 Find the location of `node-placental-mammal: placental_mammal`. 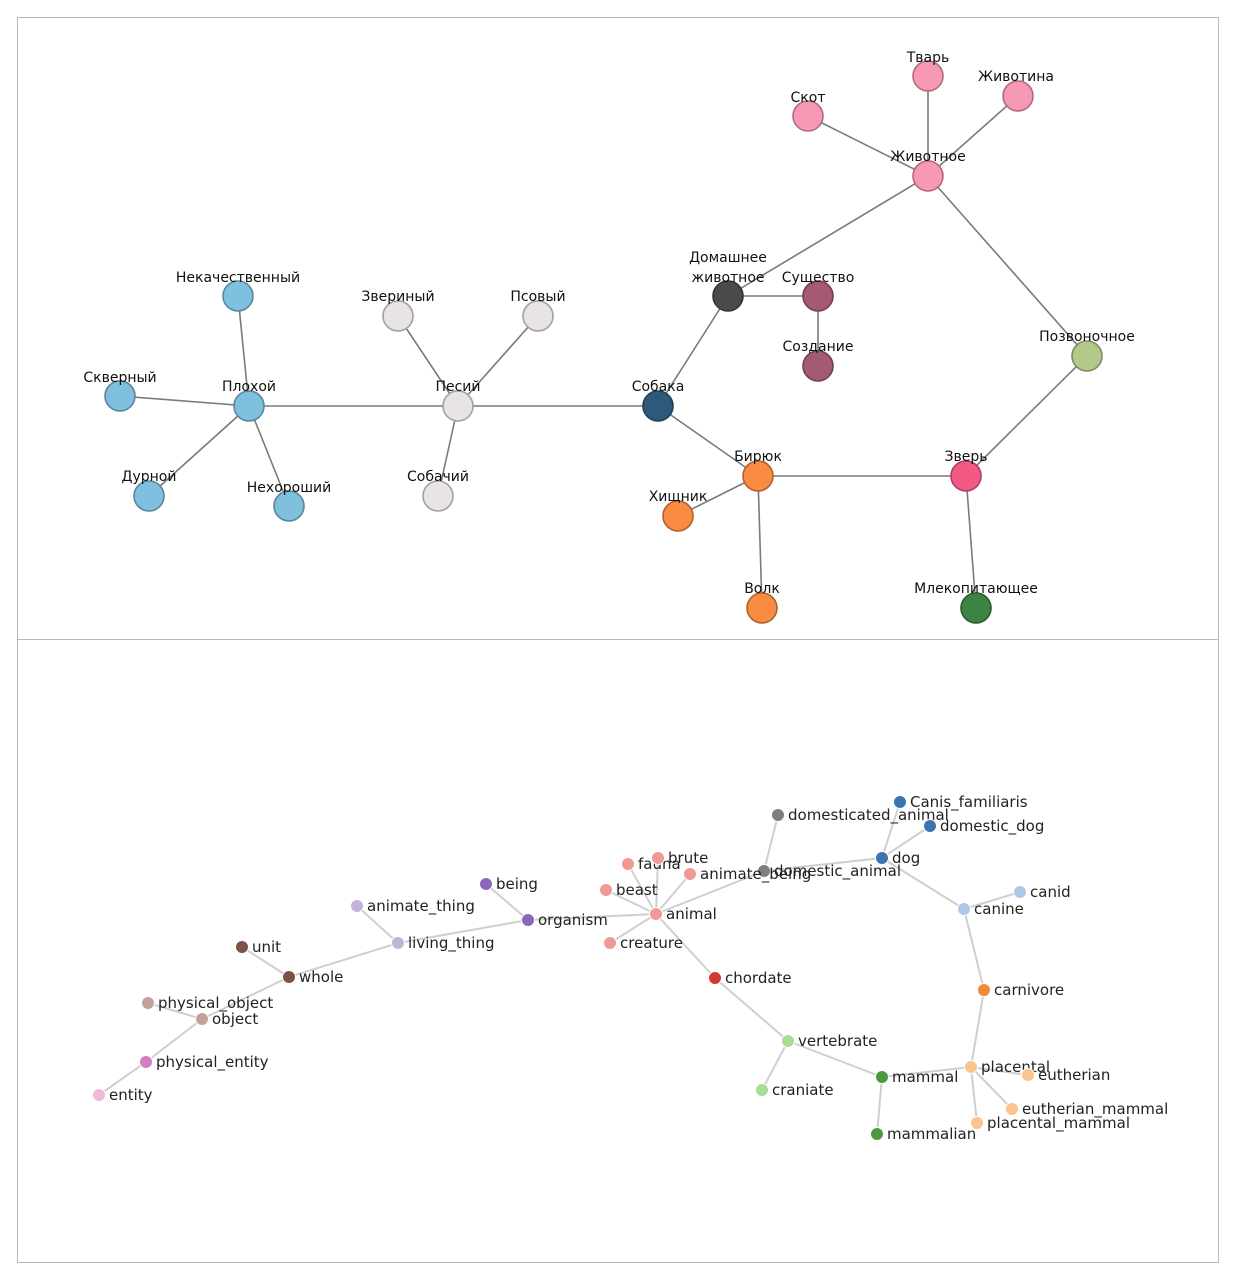

node-placental-mammal: placental_mammal is located at coordinates (1050, 1123).